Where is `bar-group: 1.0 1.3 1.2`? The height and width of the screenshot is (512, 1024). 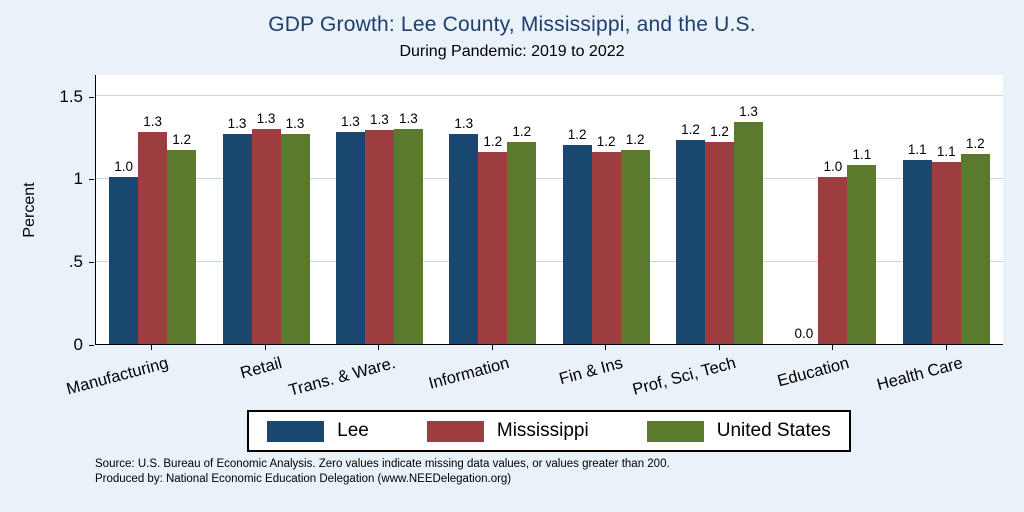
bar-group: 1.0 1.3 1.2 is located at coordinates (152, 229).